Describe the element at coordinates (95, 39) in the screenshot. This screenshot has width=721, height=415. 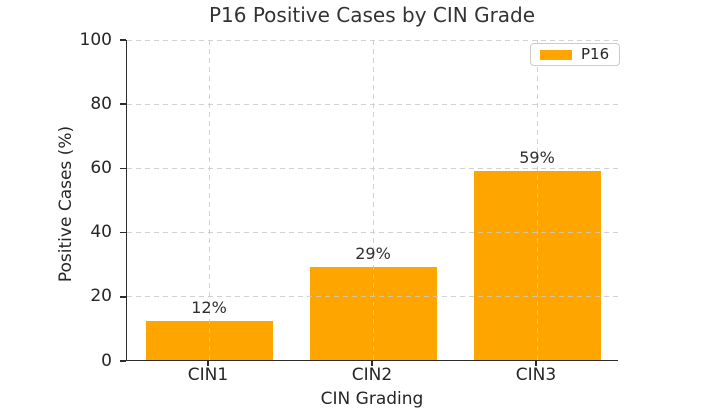
I see `y-tick-label-100: 100` at that location.